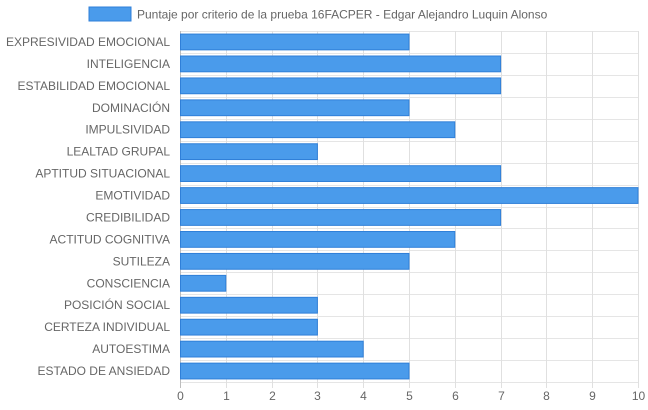 The height and width of the screenshot is (410, 648). I want to click on category-label: EXPRESIVIDAD EMOCIONAL, so click(88, 42).